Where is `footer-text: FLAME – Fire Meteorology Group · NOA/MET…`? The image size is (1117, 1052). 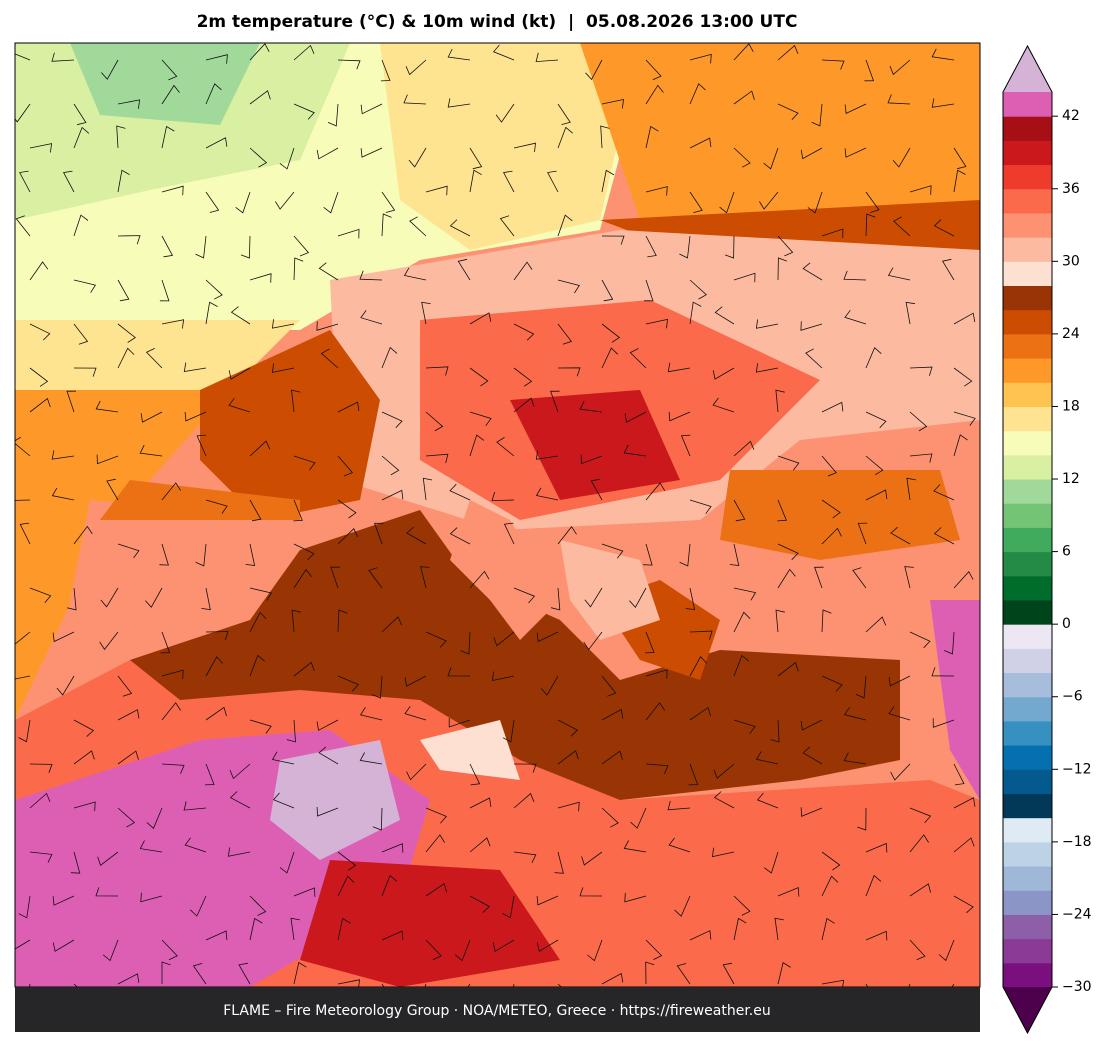
footer-text: FLAME – Fire Meteorology Group · NOA/MET… is located at coordinates (497, 1011).